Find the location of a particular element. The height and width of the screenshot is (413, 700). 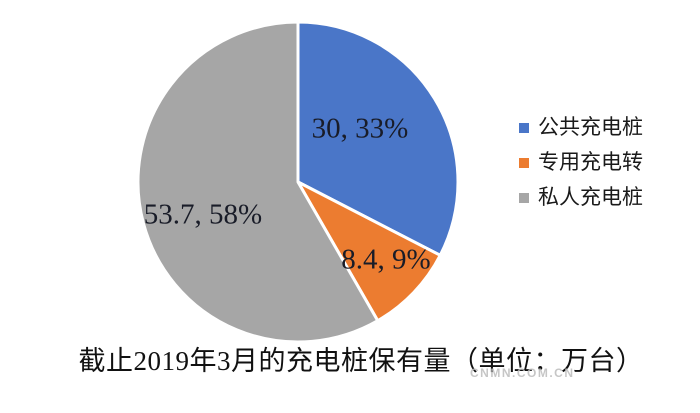

legend-label: 公共充电桩 is located at coordinates (590, 127).